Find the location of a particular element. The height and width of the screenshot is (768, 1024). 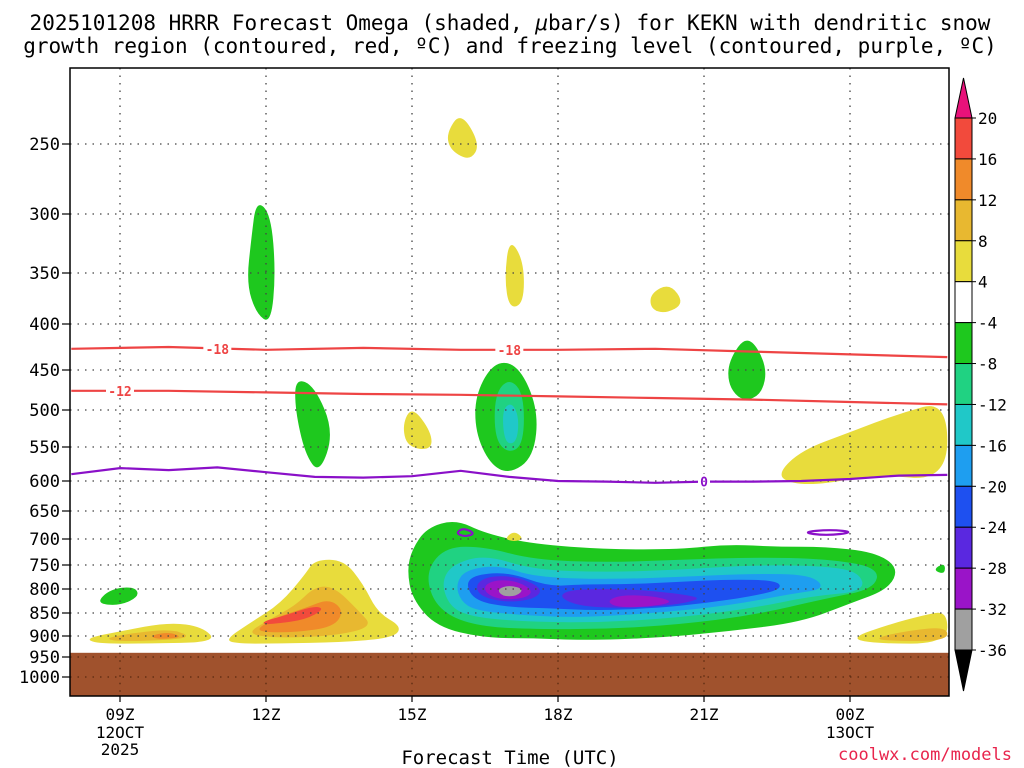

y-tick-label: 450 is located at coordinates (44, 371).